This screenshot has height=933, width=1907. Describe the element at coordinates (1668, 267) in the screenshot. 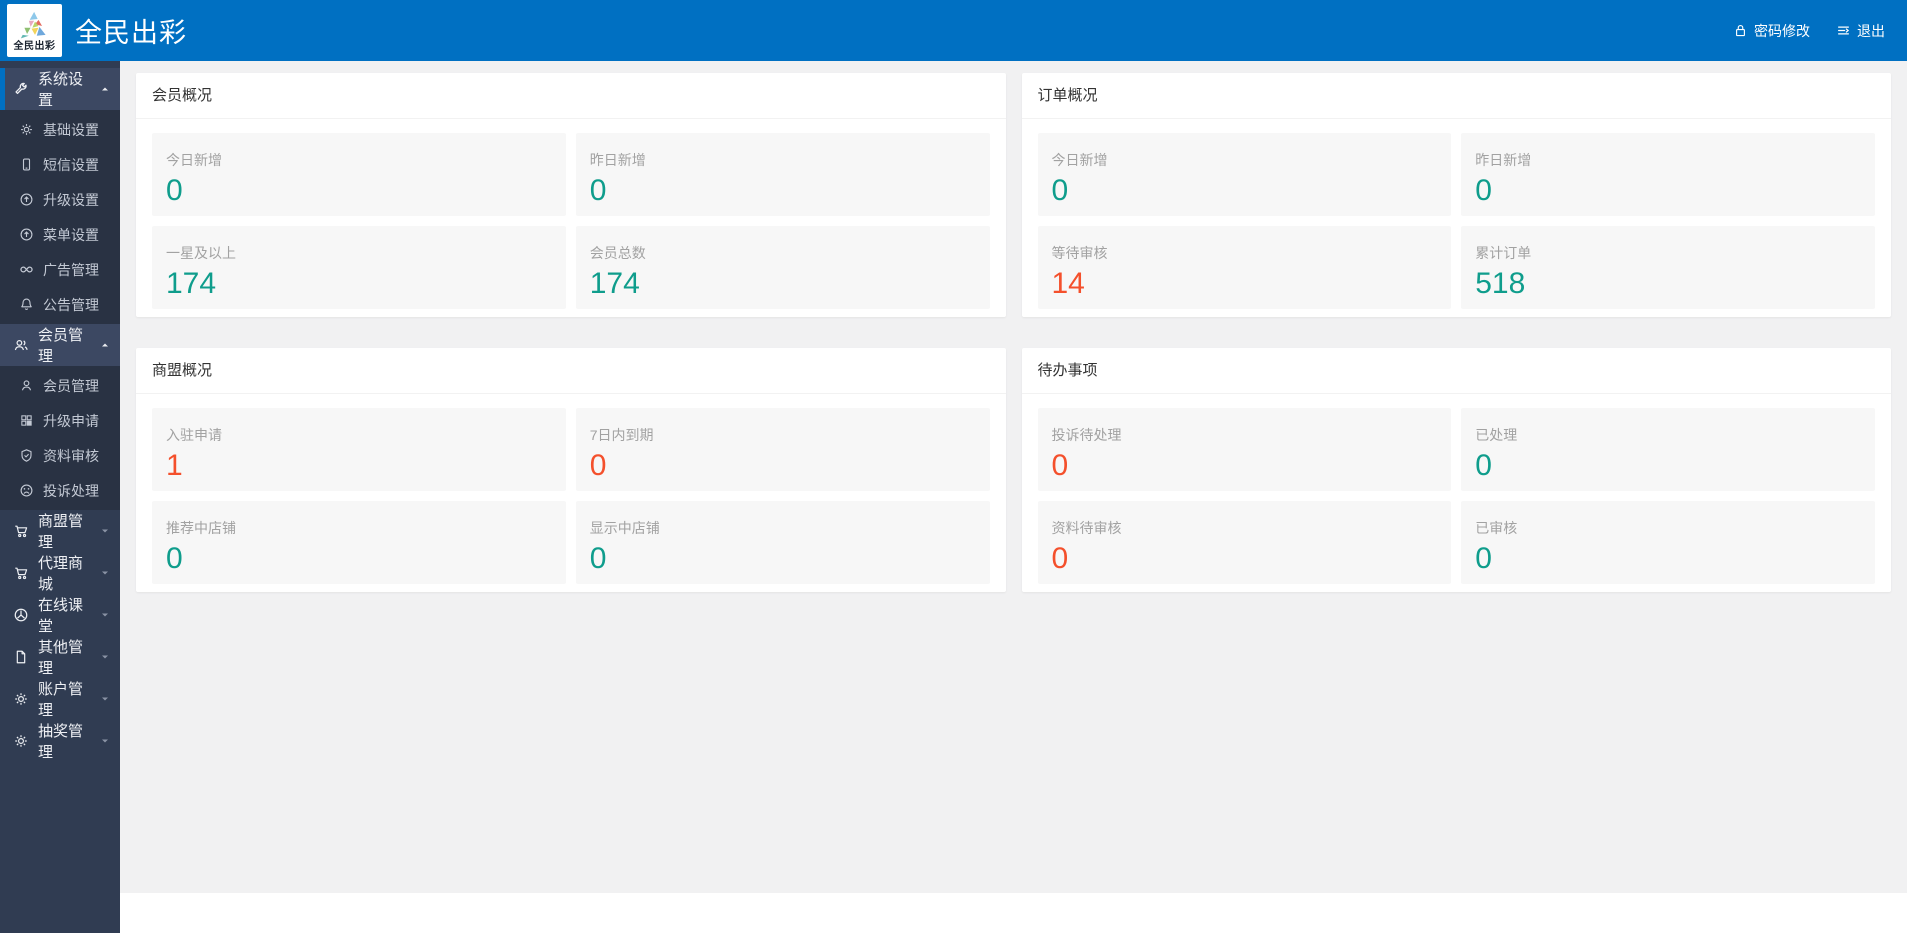

I see `stat-card: 累计订单 518` at that location.